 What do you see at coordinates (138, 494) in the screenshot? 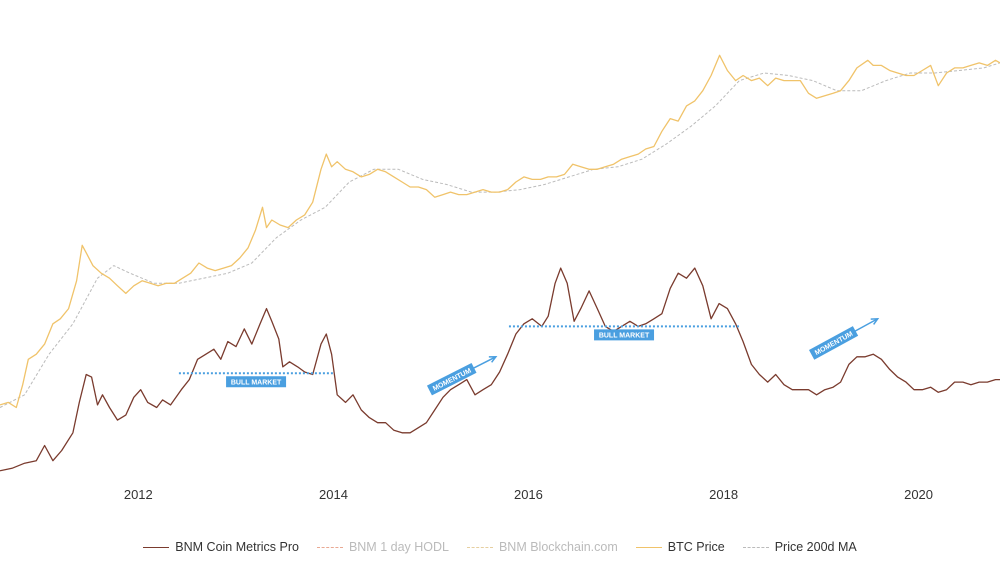
I see `x-tick-label-2012: 2012` at bounding box center [138, 494].